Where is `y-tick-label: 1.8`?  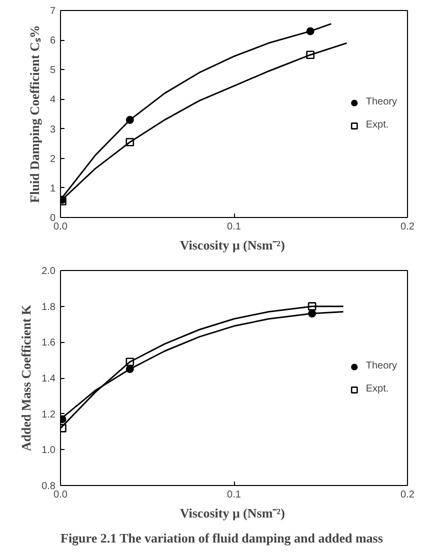 y-tick-label: 1.8 is located at coordinates (49, 307).